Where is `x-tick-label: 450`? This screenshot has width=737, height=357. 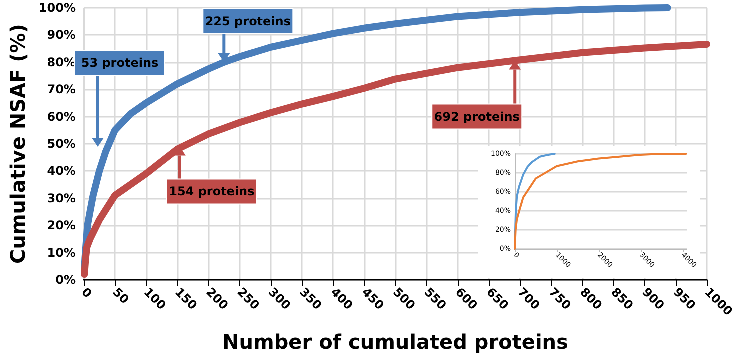
x-tick-label: 450 is located at coordinates (373, 299).